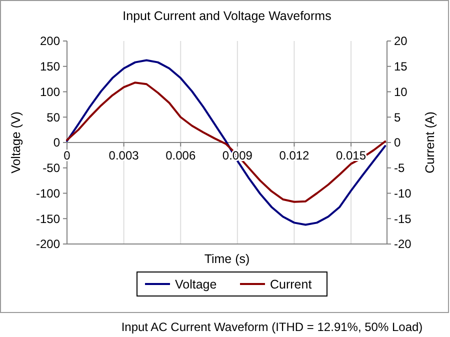 This screenshot has width=450, height=337. What do you see at coordinates (294, 155) in the screenshot?
I see `x-tick-label: 0.012` at bounding box center [294, 155].